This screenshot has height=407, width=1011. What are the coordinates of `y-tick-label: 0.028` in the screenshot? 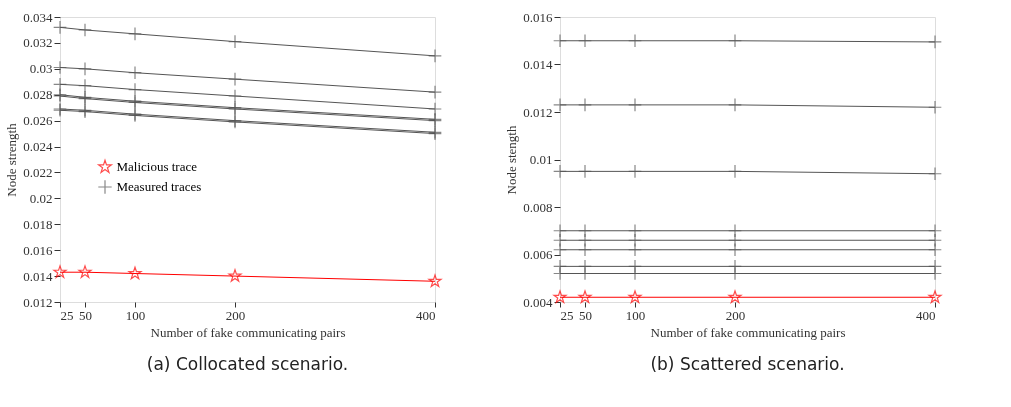 It's located at (38, 95).